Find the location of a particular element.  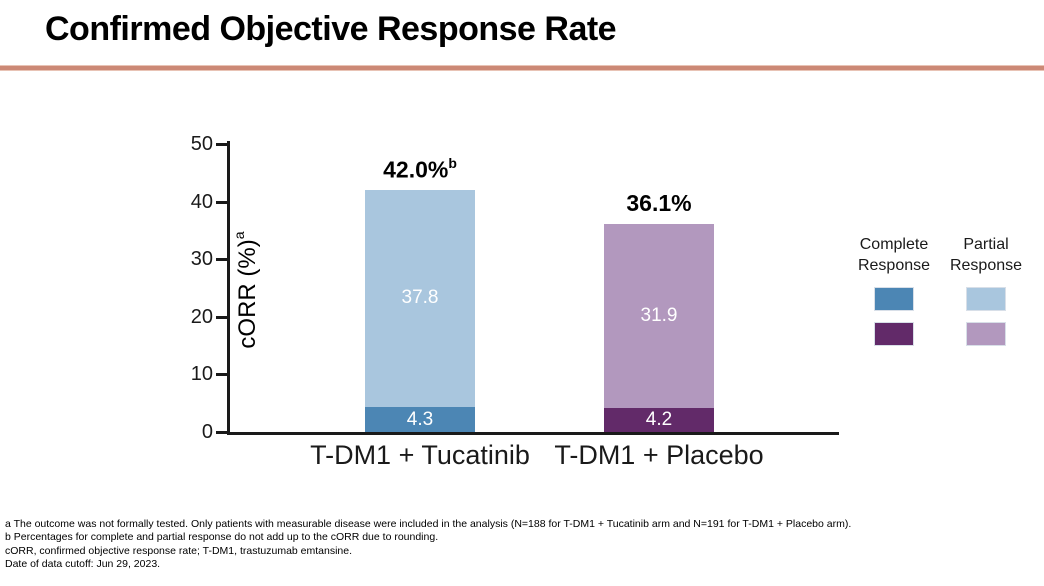

x-axis-line is located at coordinates (533, 433).